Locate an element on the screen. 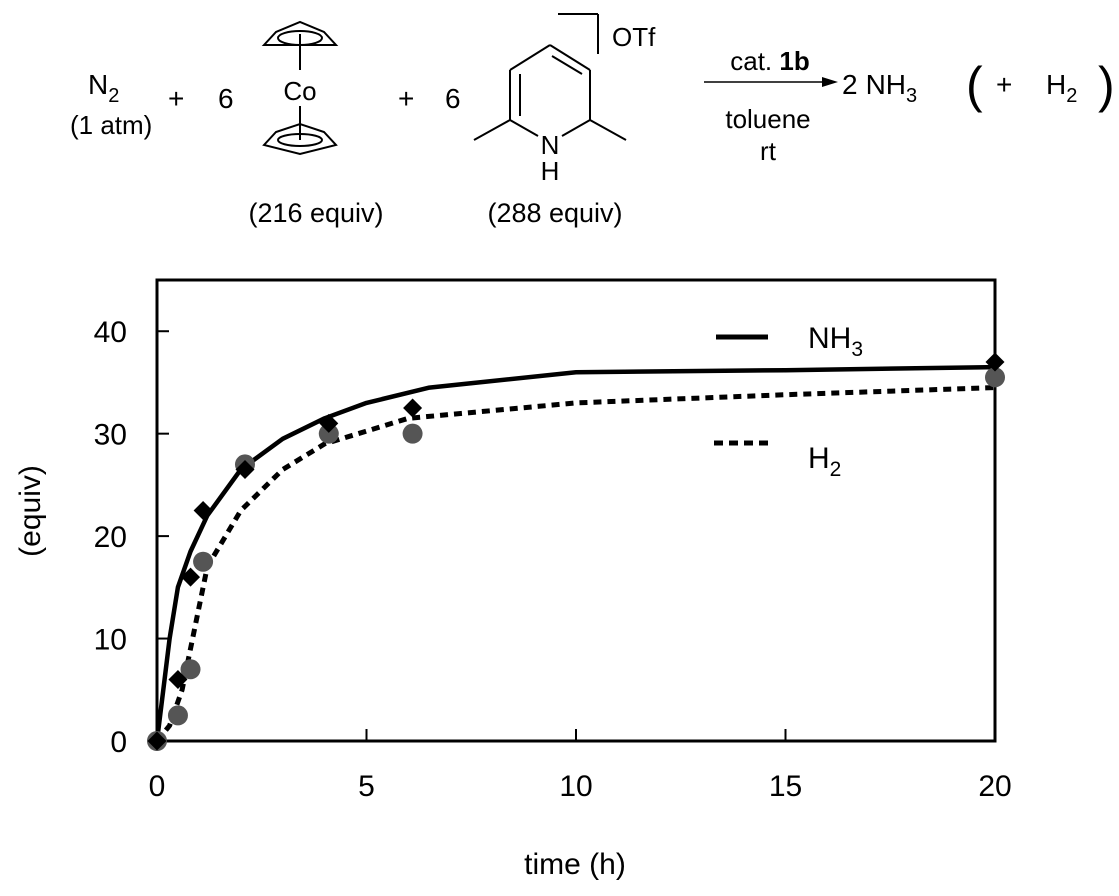 The width and height of the screenshot is (1119, 896). cp-ring-bottom is located at coordinates (300, 139).